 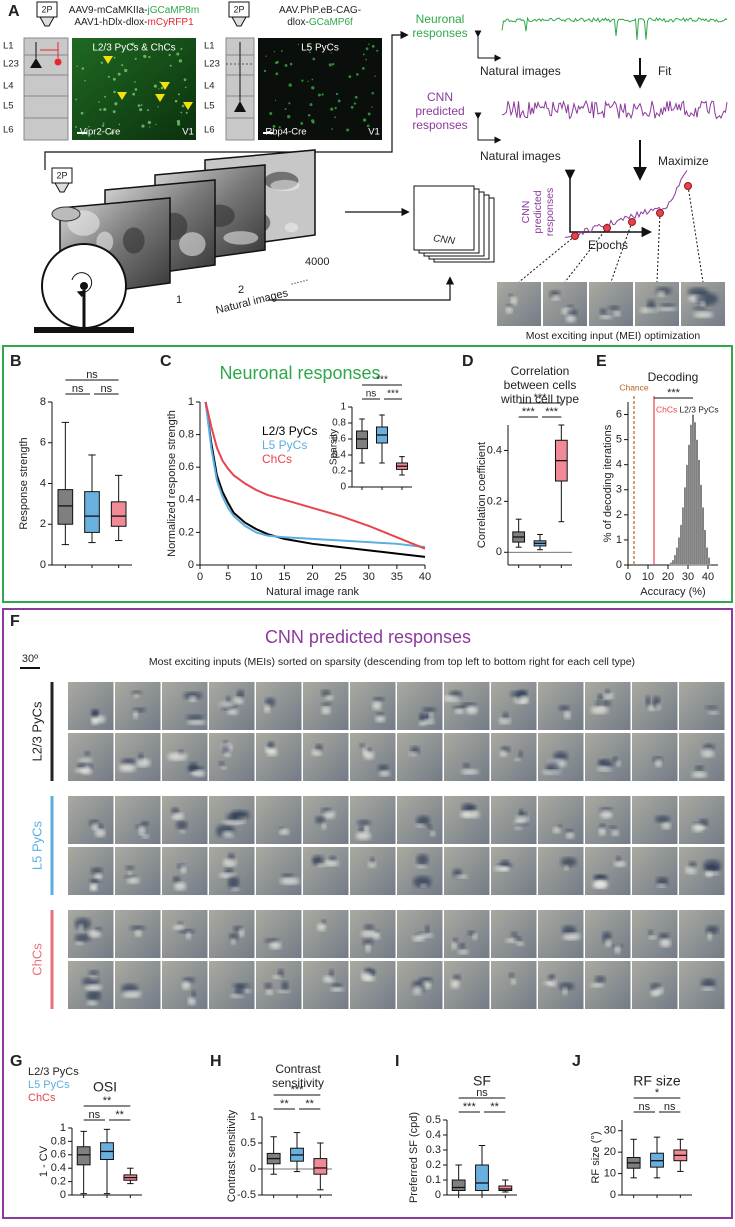 I want to click on y-tick-label: 5, so click(x=619, y=440).